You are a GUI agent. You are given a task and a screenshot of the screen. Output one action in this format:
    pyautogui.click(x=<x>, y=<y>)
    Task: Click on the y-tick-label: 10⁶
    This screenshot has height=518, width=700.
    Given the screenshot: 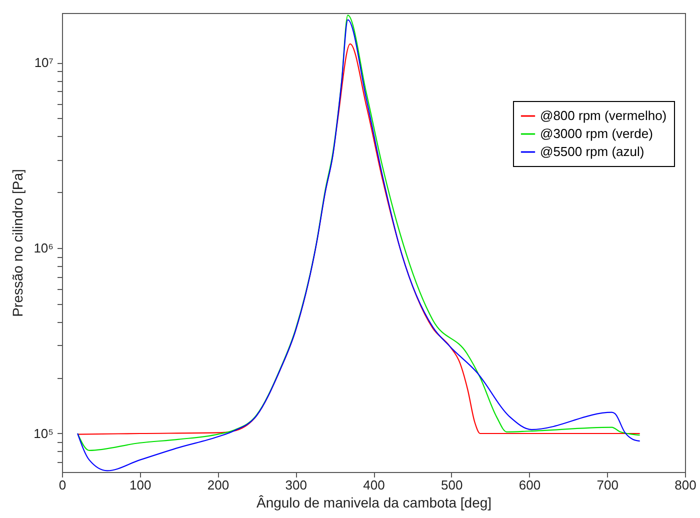 What is the action you would take?
    pyautogui.click(x=44, y=248)
    